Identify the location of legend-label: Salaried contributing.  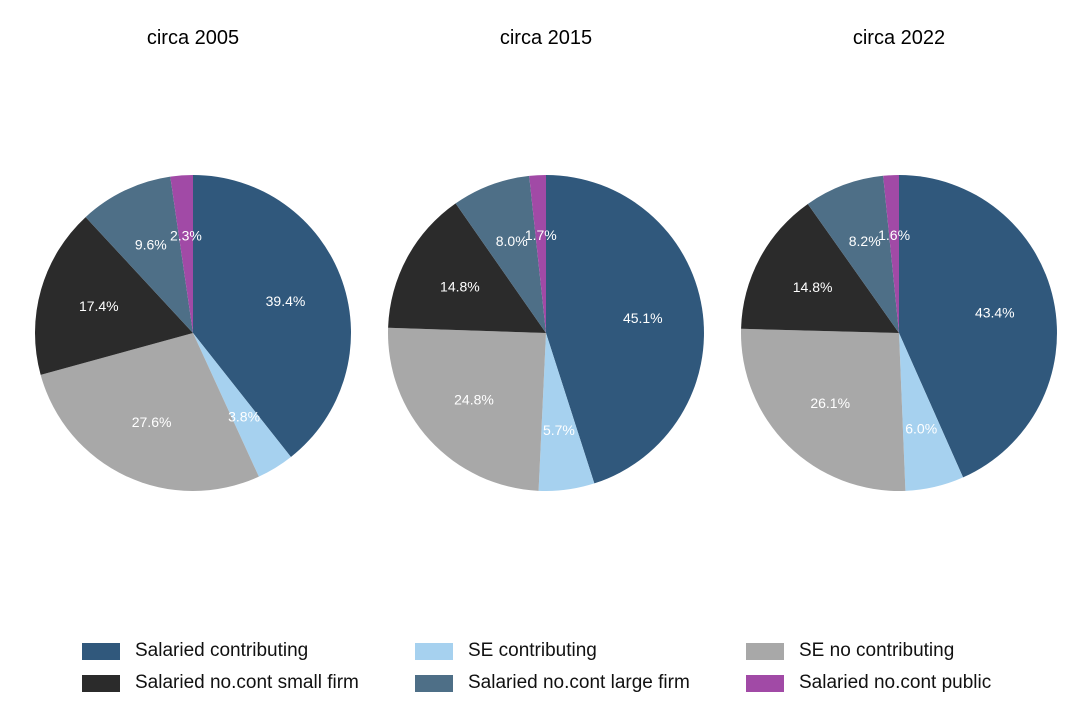
(222, 650).